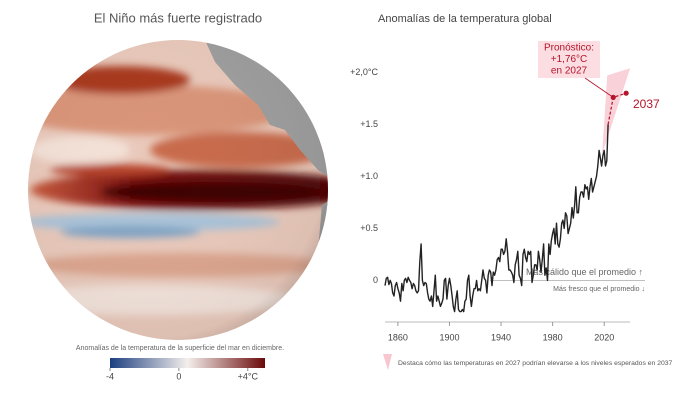  Describe the element at coordinates (178, 17) in the screenshot. I see `map-title: El Niño más fuerte registrado` at that location.